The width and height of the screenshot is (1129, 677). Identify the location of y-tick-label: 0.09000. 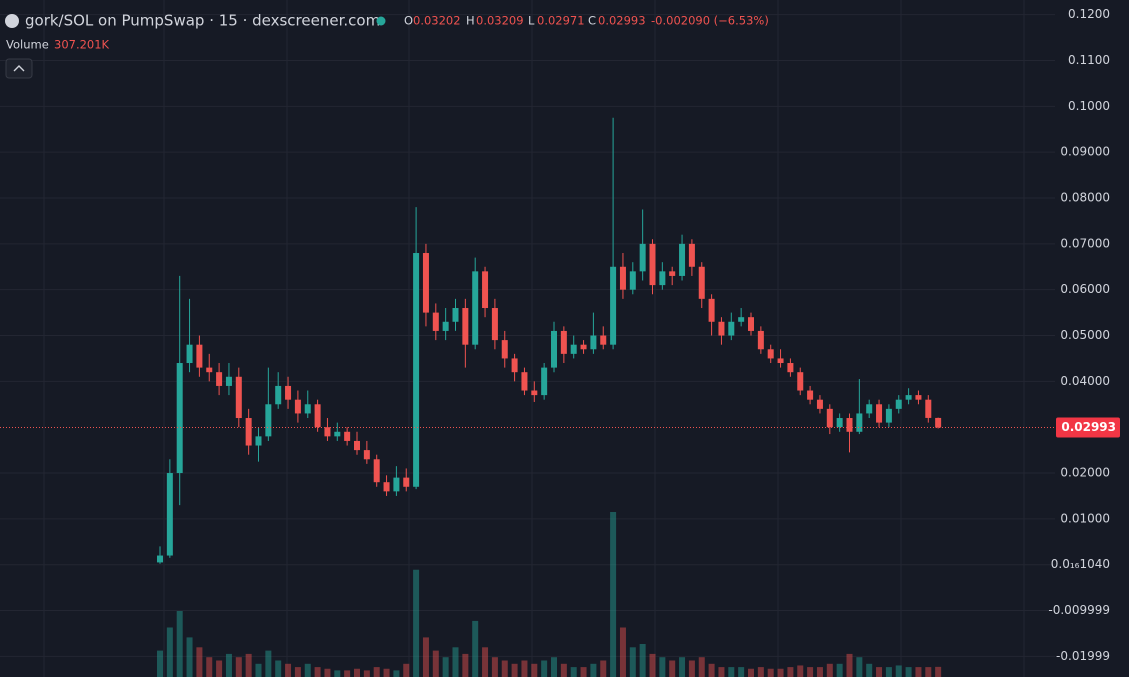
(1085, 152).